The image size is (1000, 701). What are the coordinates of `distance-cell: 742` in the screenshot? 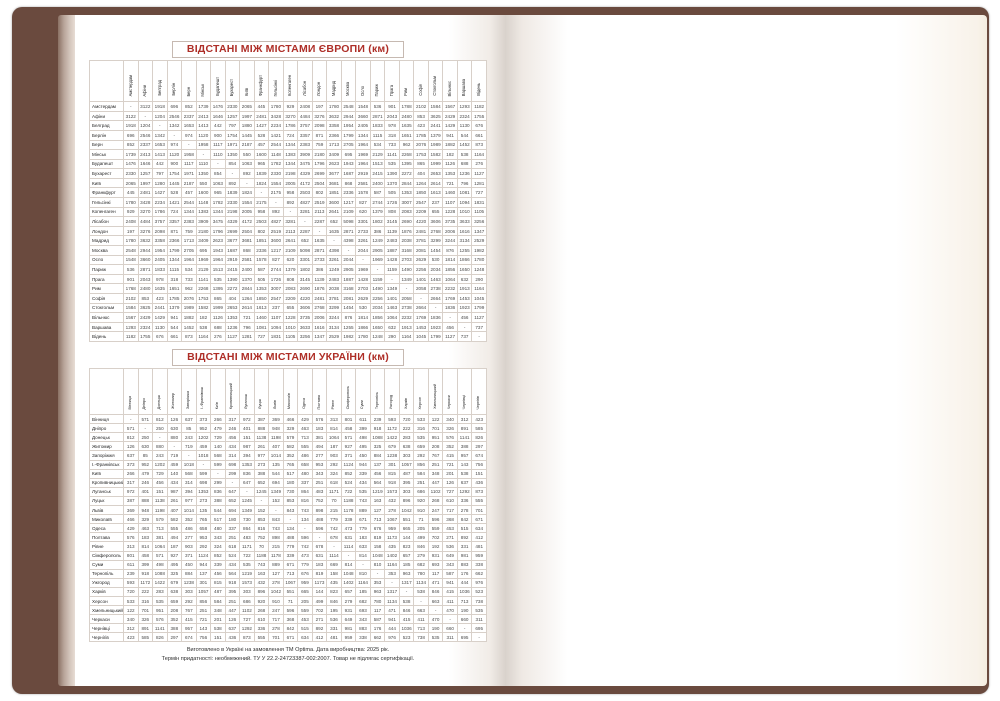 It's located at (334, 528).